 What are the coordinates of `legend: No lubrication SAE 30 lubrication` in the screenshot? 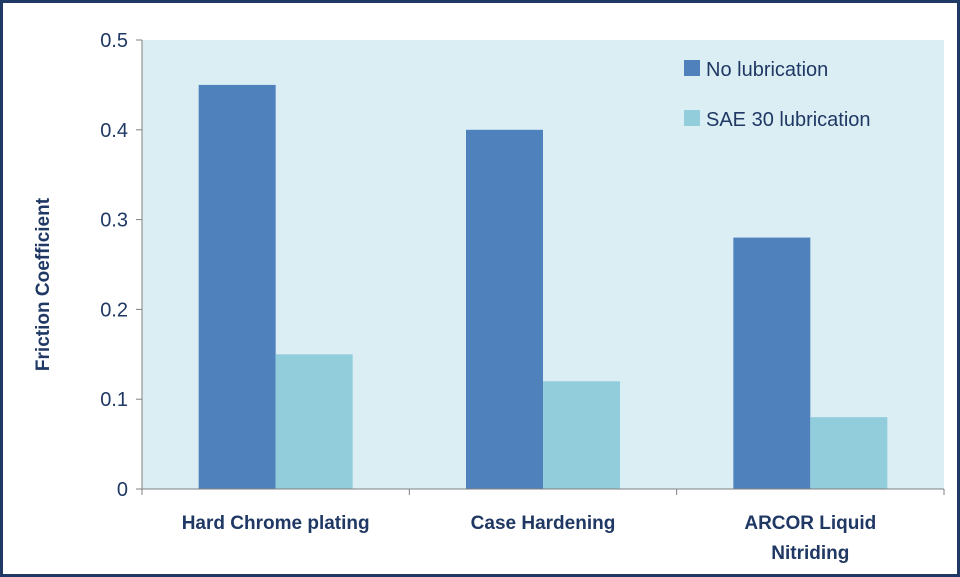 It's located at (777, 95).